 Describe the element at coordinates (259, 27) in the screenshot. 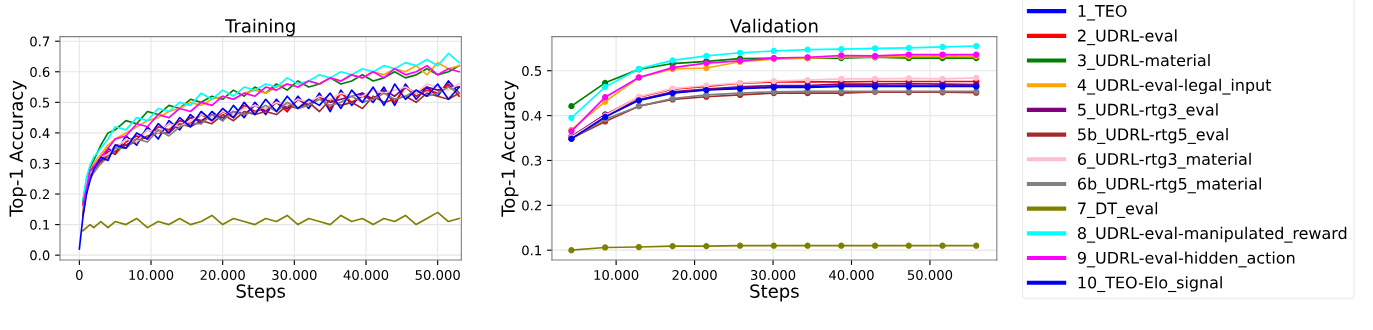

I see `chart-title: Training` at that location.